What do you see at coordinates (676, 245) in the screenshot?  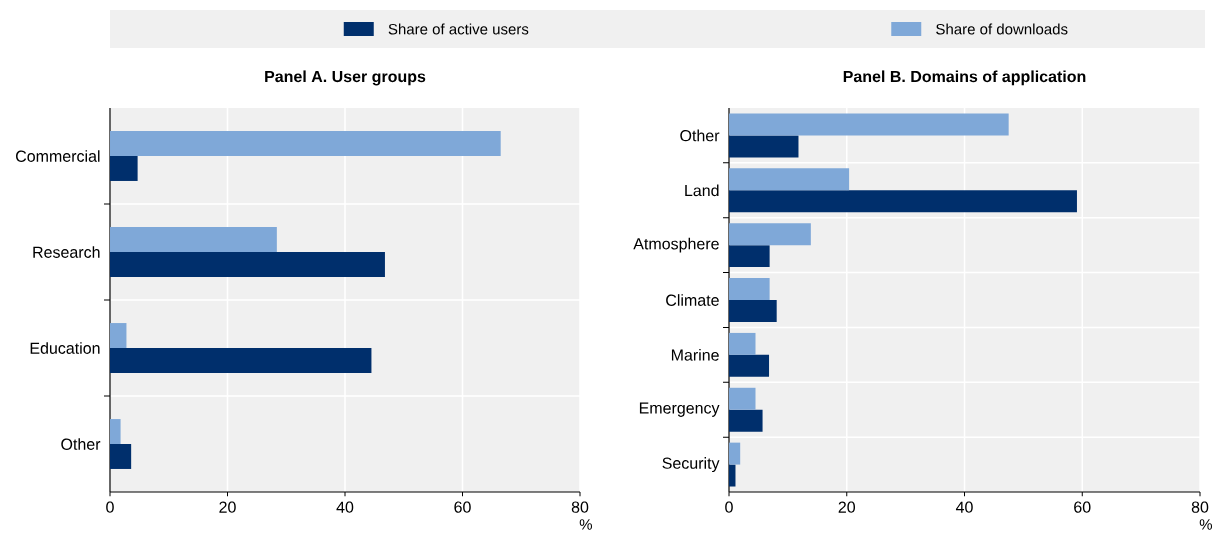 I see `y-tick-label: Atmosphere` at bounding box center [676, 245].